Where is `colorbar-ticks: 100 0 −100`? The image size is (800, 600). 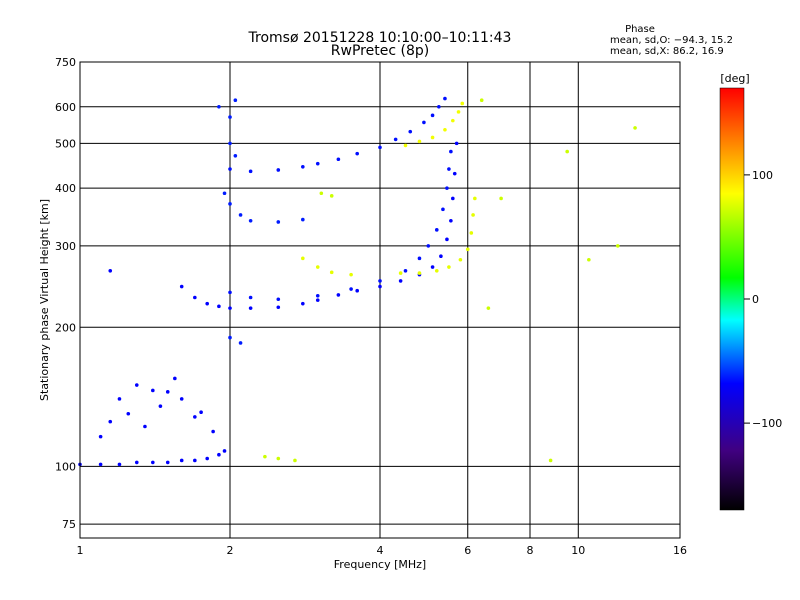 colorbar-ticks: 100 0 −100 is located at coordinates (763, 299).